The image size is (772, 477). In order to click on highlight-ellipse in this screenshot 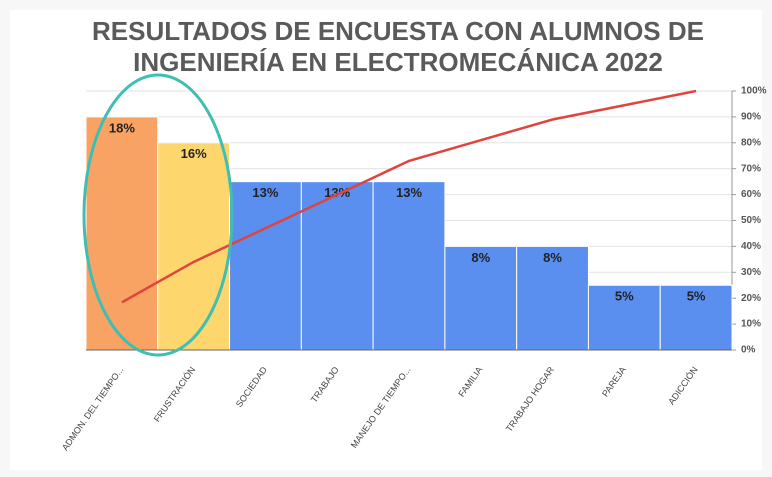, I will do `click(158, 215)`.